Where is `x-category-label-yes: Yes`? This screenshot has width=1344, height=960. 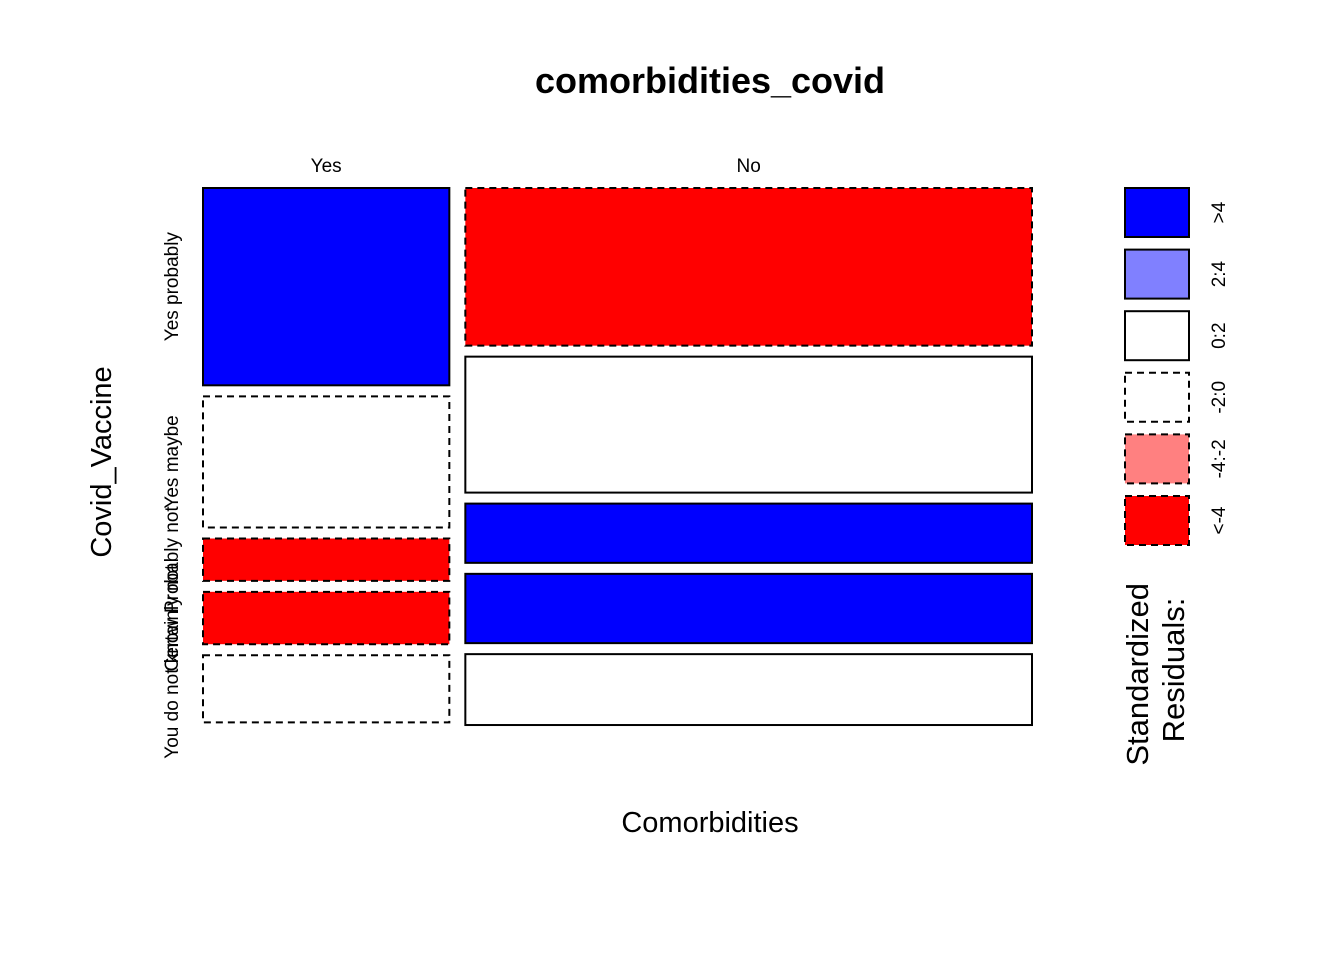
x-category-label-yes: Yes is located at coordinates (326, 166).